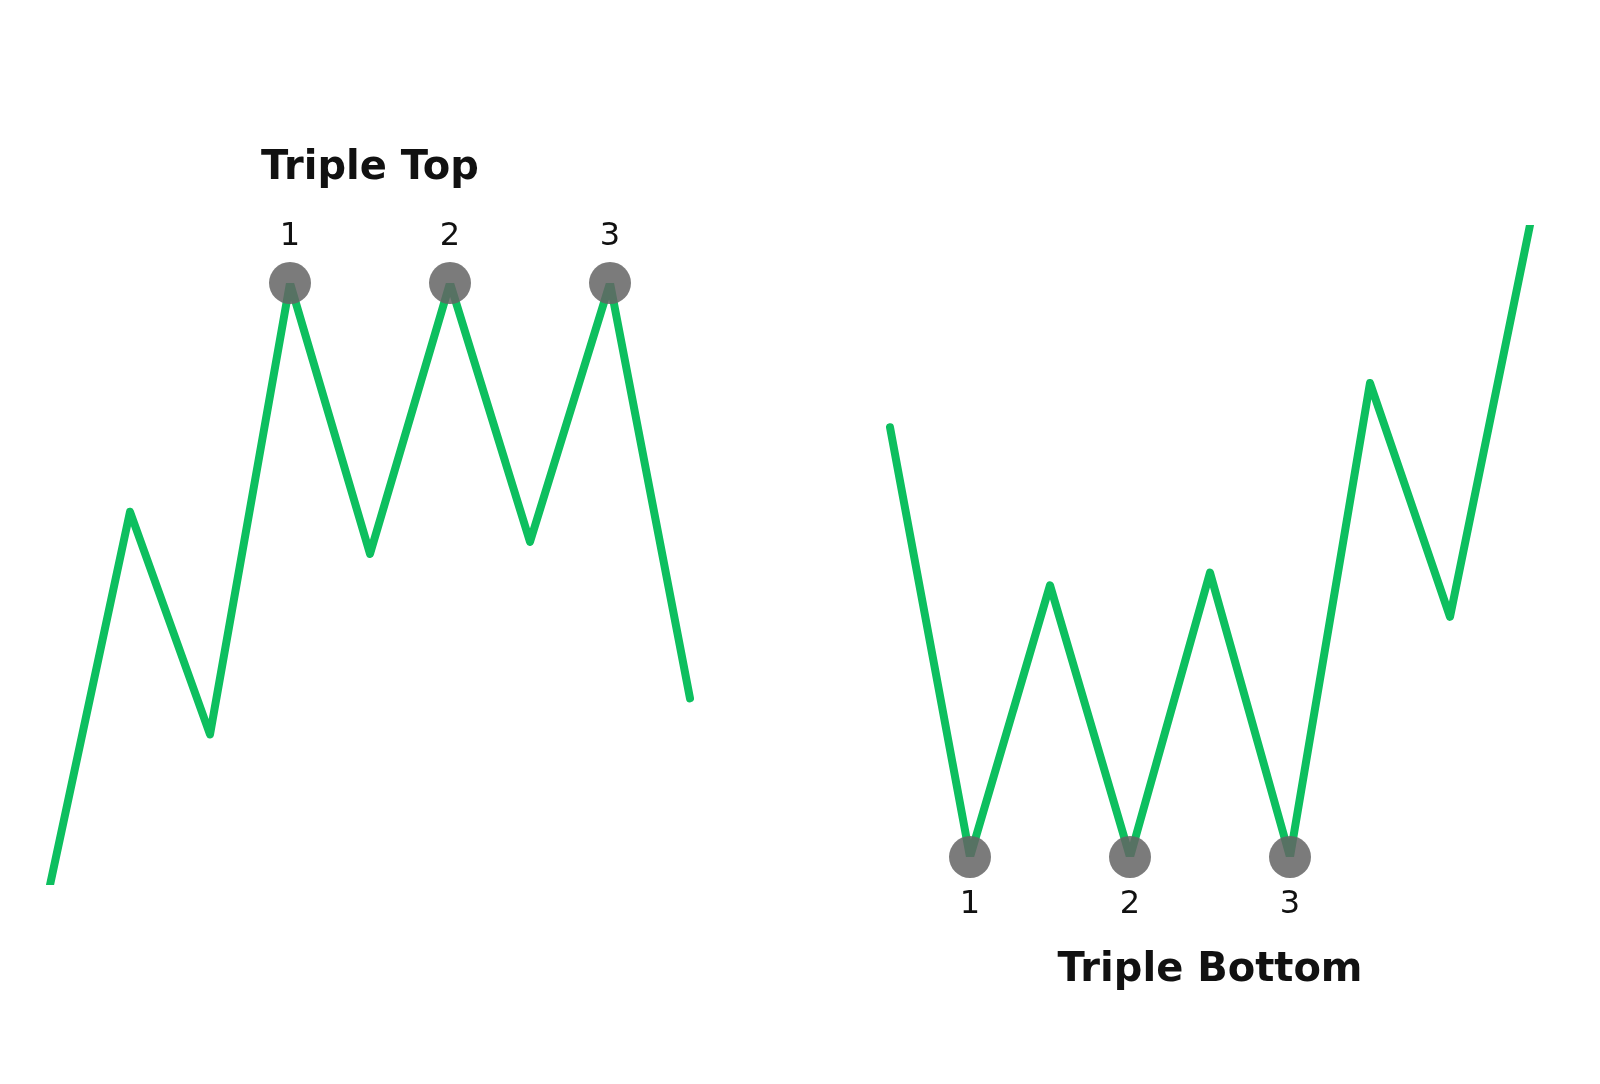 This screenshot has height=1084, width=1600. Describe the element at coordinates (370, 165) in the screenshot. I see `chart-title: Triple Top` at that location.